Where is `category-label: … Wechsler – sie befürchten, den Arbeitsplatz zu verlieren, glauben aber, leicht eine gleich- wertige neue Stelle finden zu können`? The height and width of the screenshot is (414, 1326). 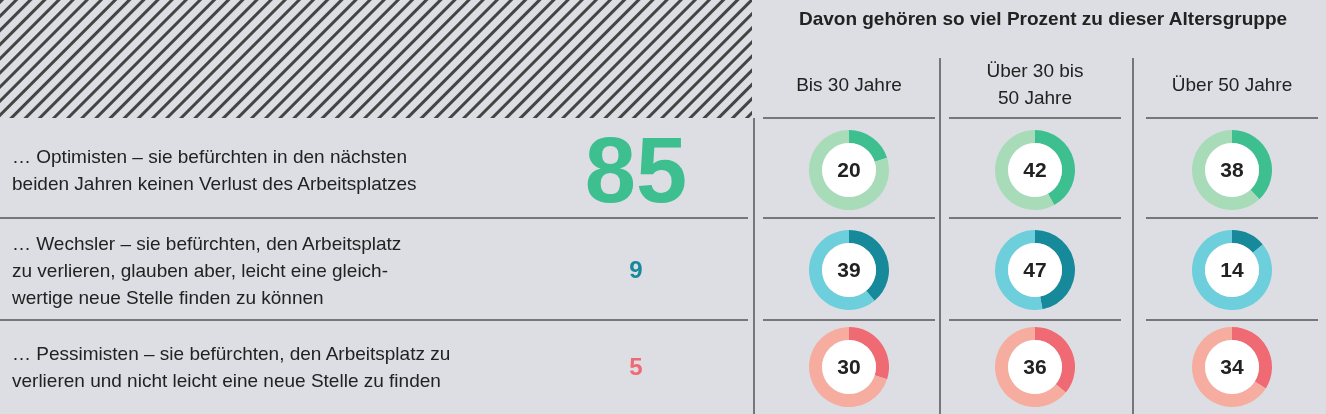 category-label: … Wechsler – sie befürchten, den Arbeitsplatz zu verlieren, glauben aber, leicht eine gleich- wertige neue Stelle finden zu können is located at coordinates (207, 270).